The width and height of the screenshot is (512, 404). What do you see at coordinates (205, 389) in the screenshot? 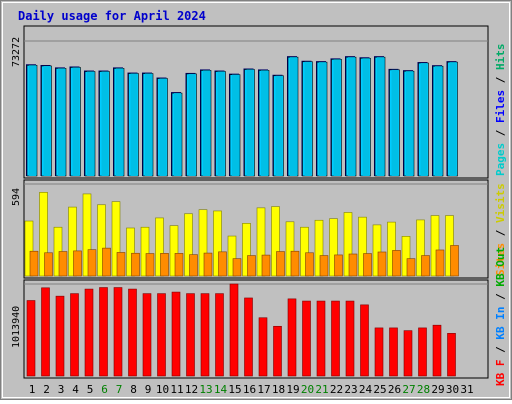
I see `x-tick-label: 13` at bounding box center [205, 389].